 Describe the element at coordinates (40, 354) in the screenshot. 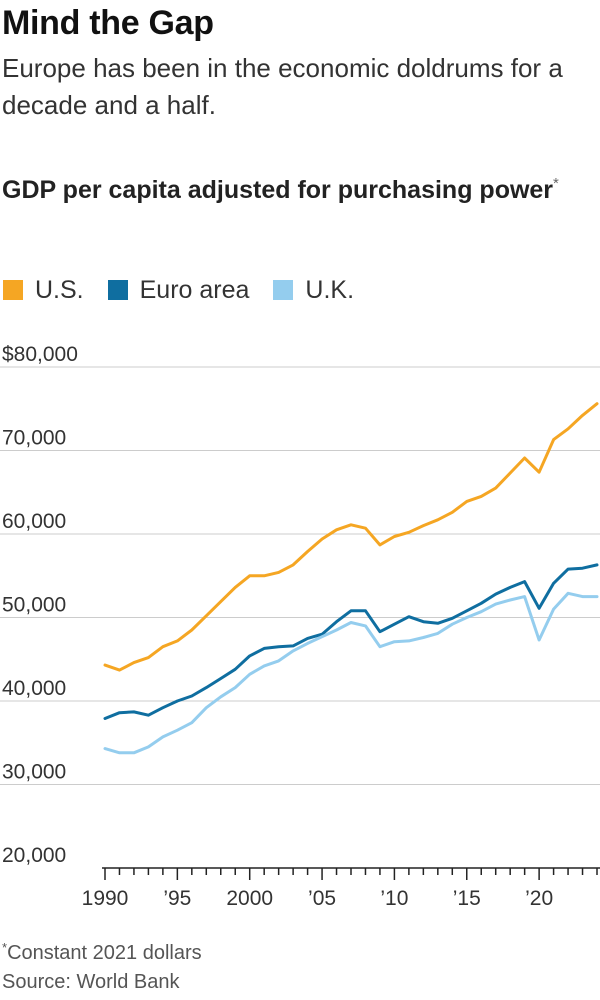

I see `y-tick-label: $80,000` at that location.